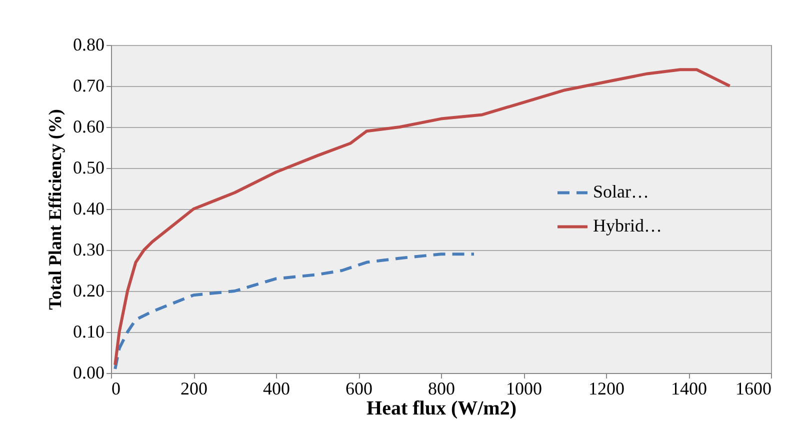  I want to click on y-tick-label: 0.20, so click(88, 290).